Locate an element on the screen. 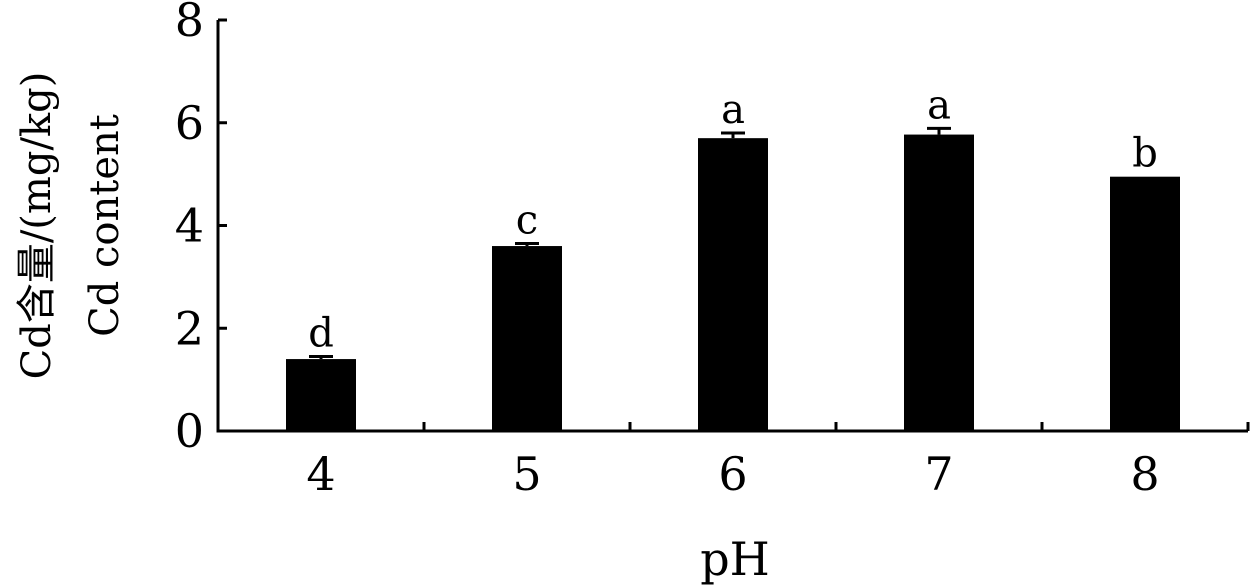  y-axis-title-line: Cd content is located at coordinates (105, 225).